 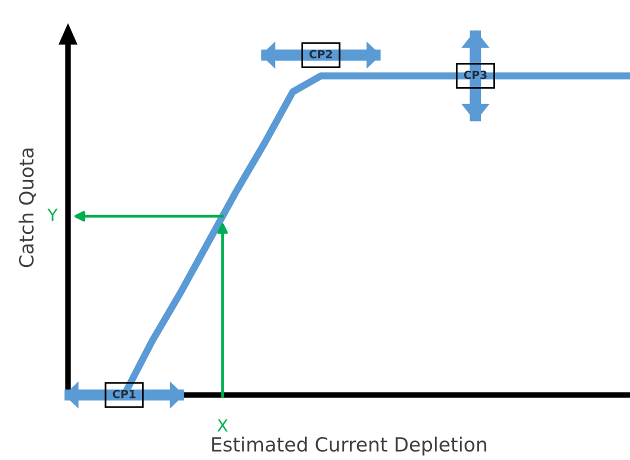 What do you see at coordinates (349, 446) in the screenshot?
I see `x-axis-title: Estimated Current Depletion` at bounding box center [349, 446].